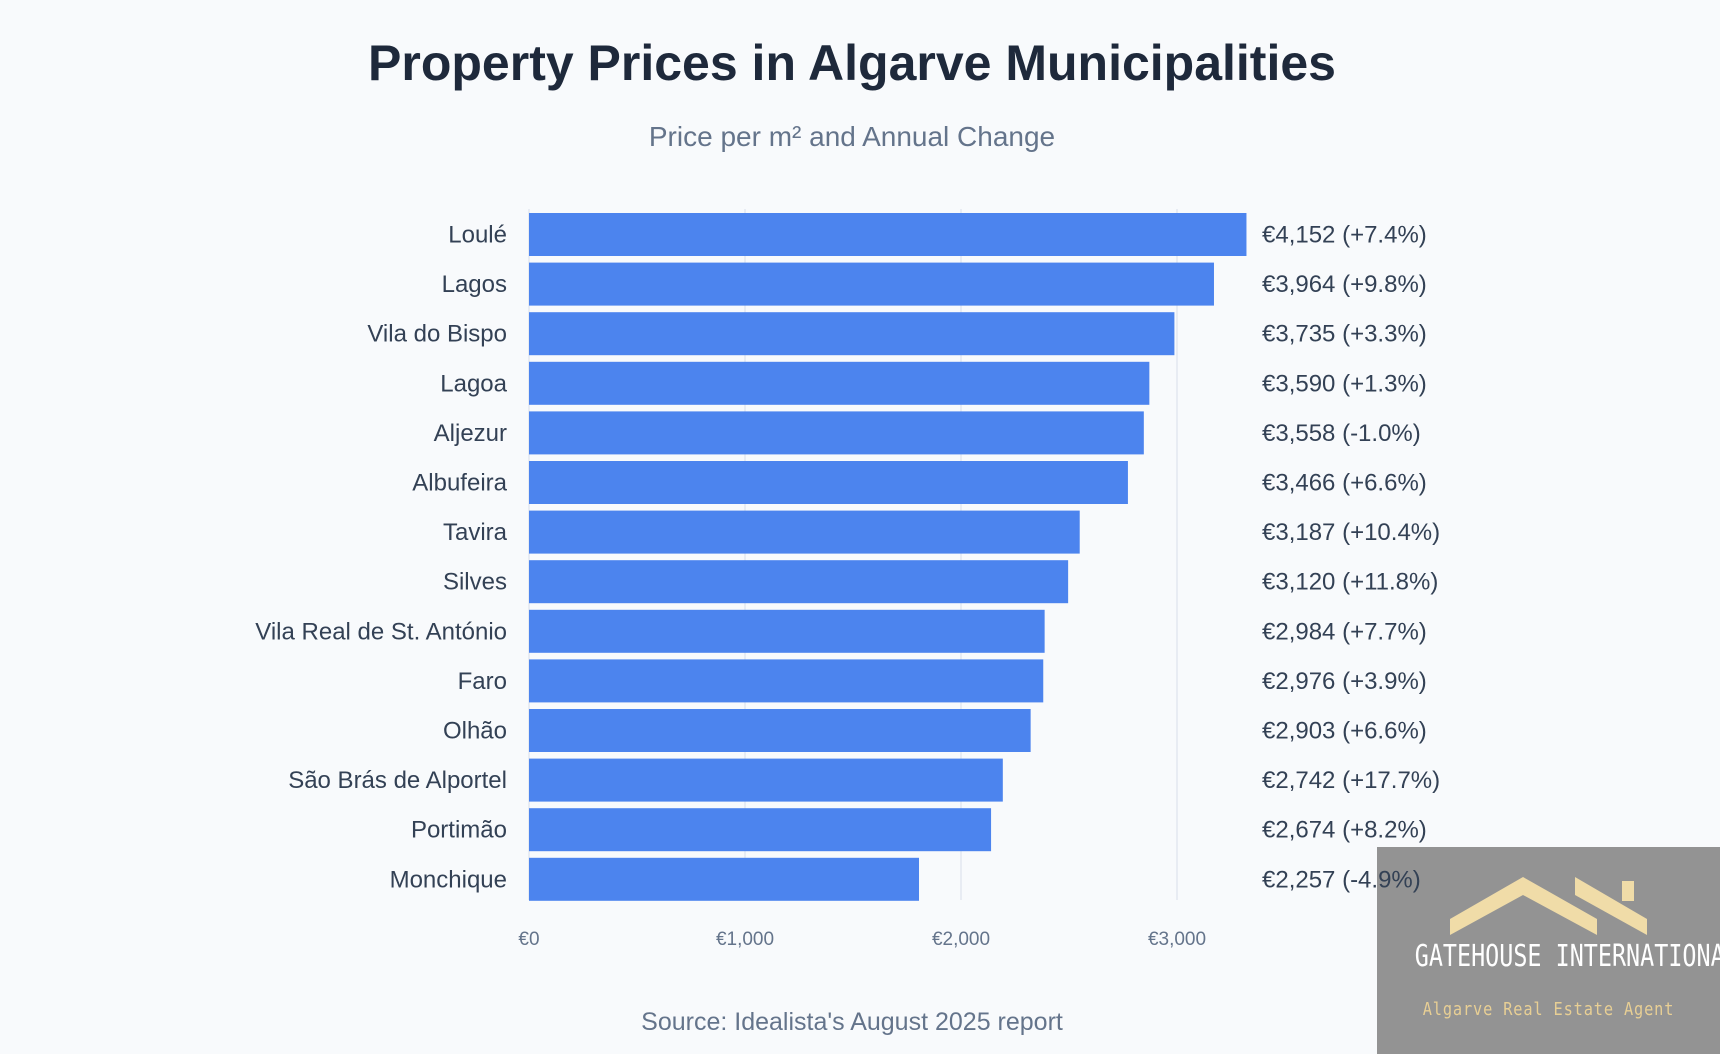 The height and width of the screenshot is (1054, 1720). I want to click on roof-logo-icon, so click(1548, 906).